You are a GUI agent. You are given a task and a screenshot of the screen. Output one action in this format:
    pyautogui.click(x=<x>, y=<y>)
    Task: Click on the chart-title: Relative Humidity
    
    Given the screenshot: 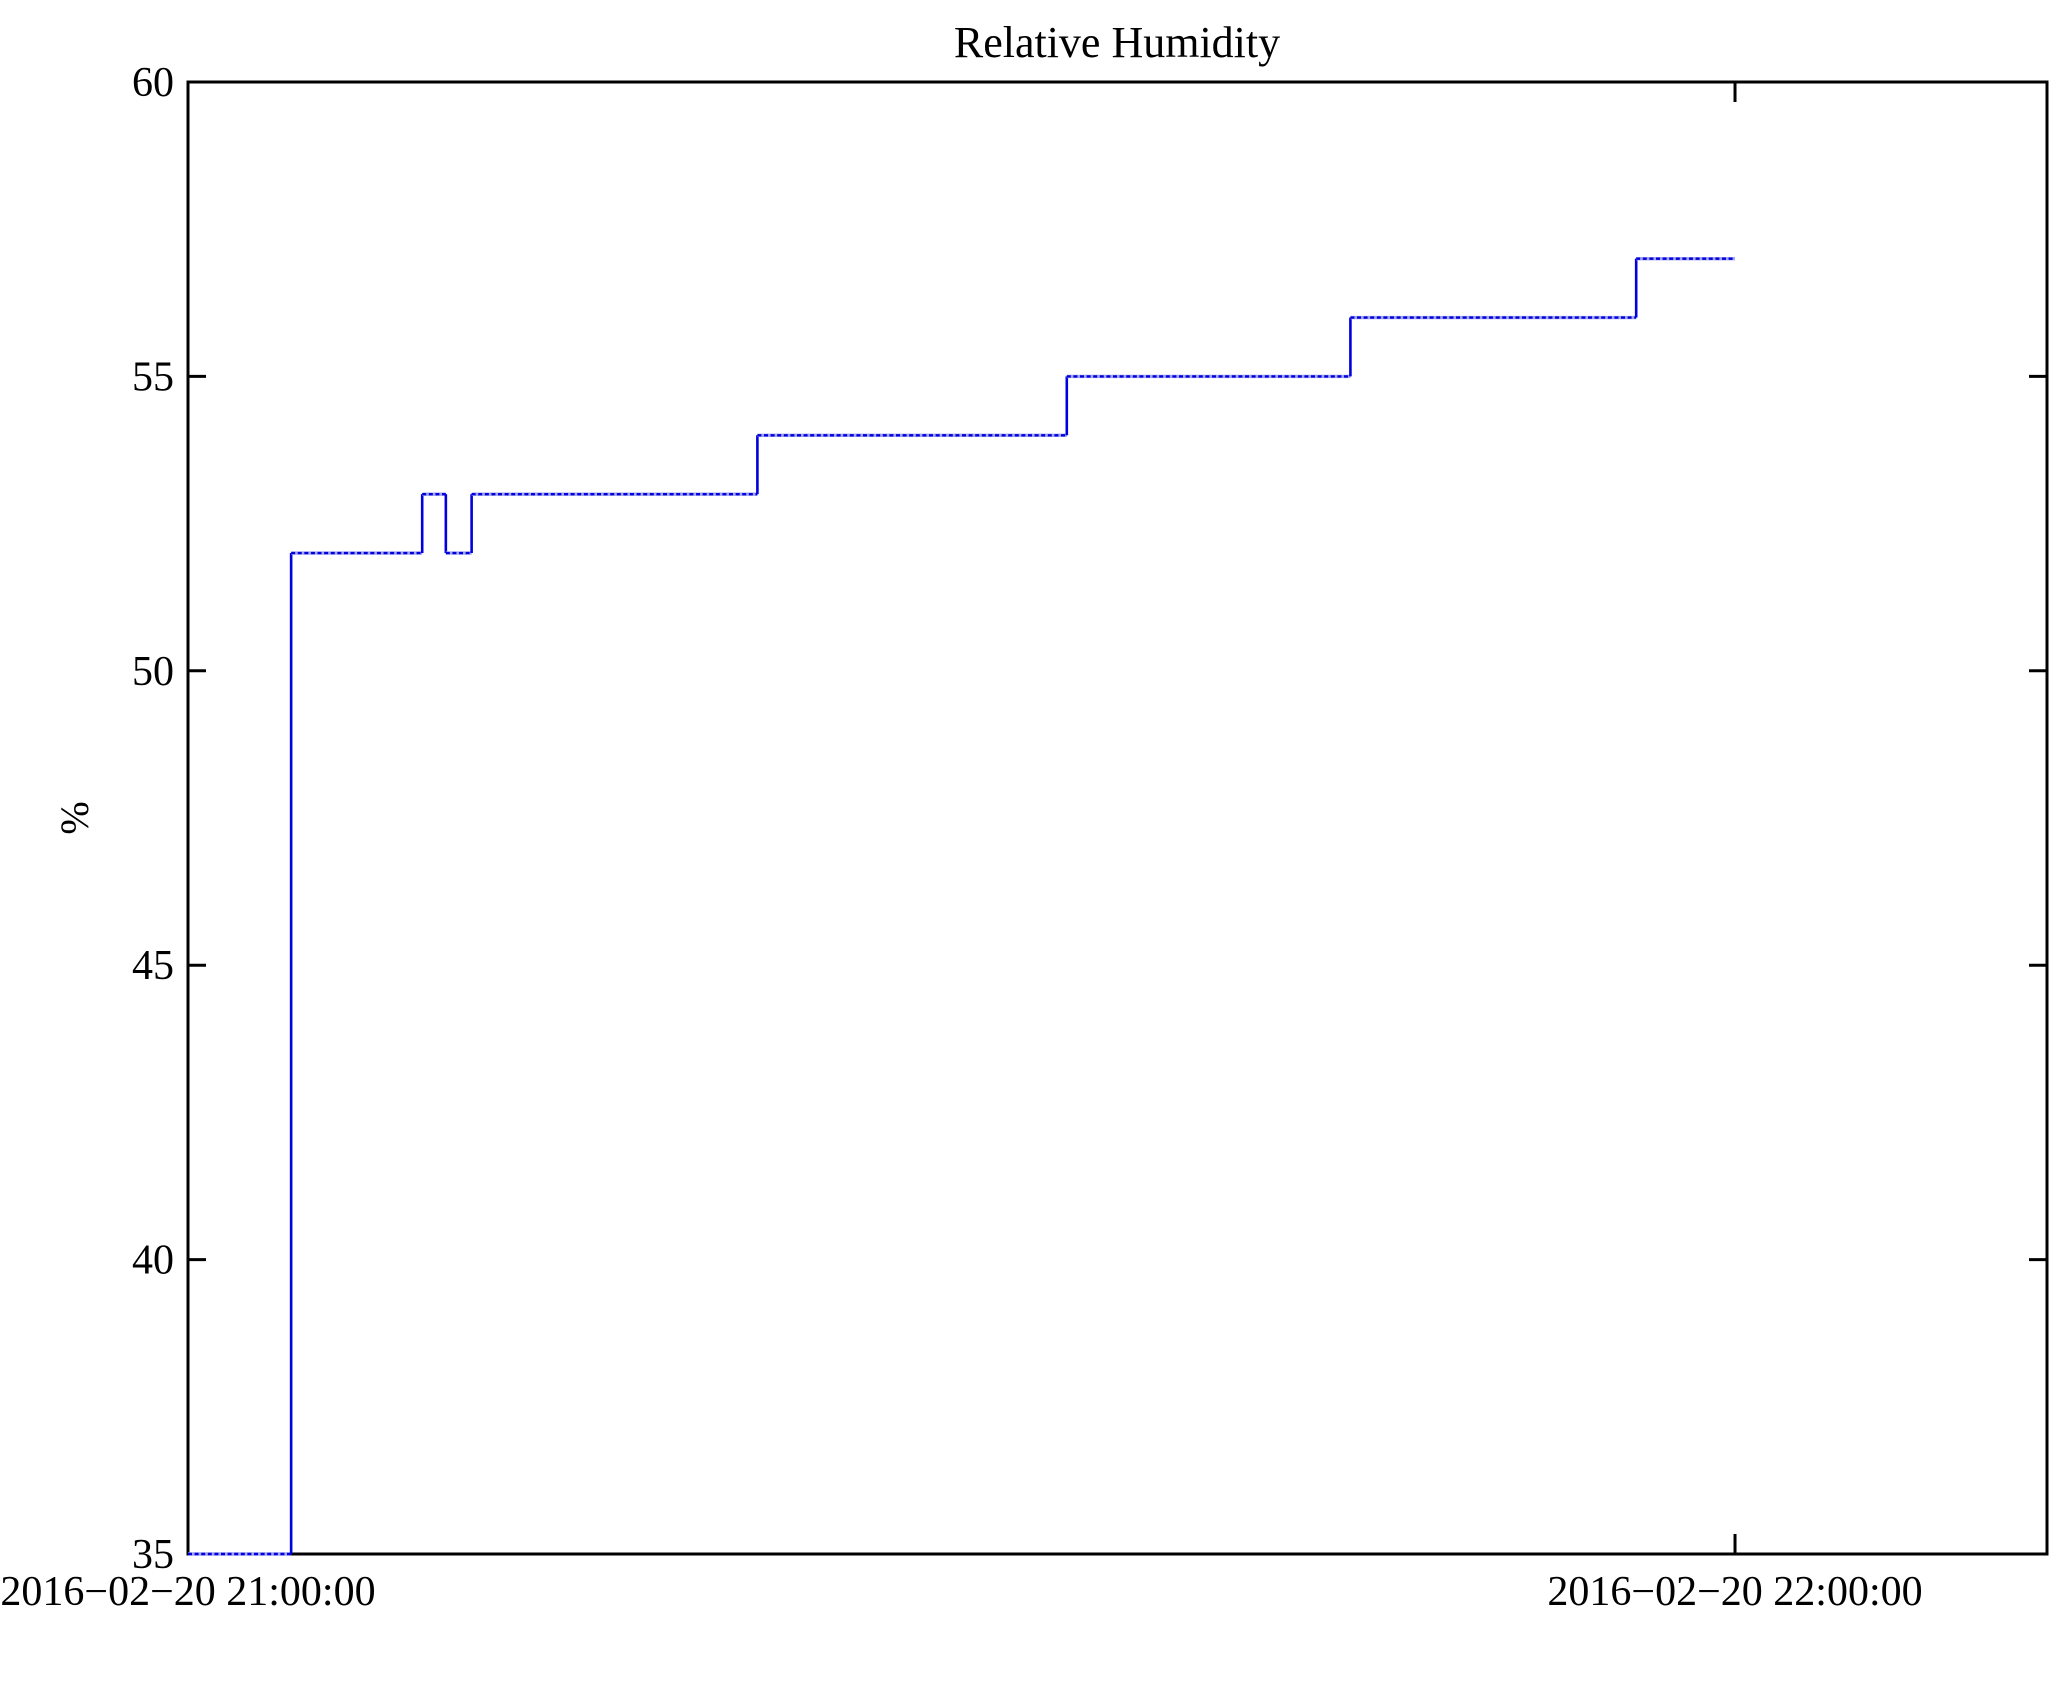 What is the action you would take?
    pyautogui.click(x=1117, y=42)
    